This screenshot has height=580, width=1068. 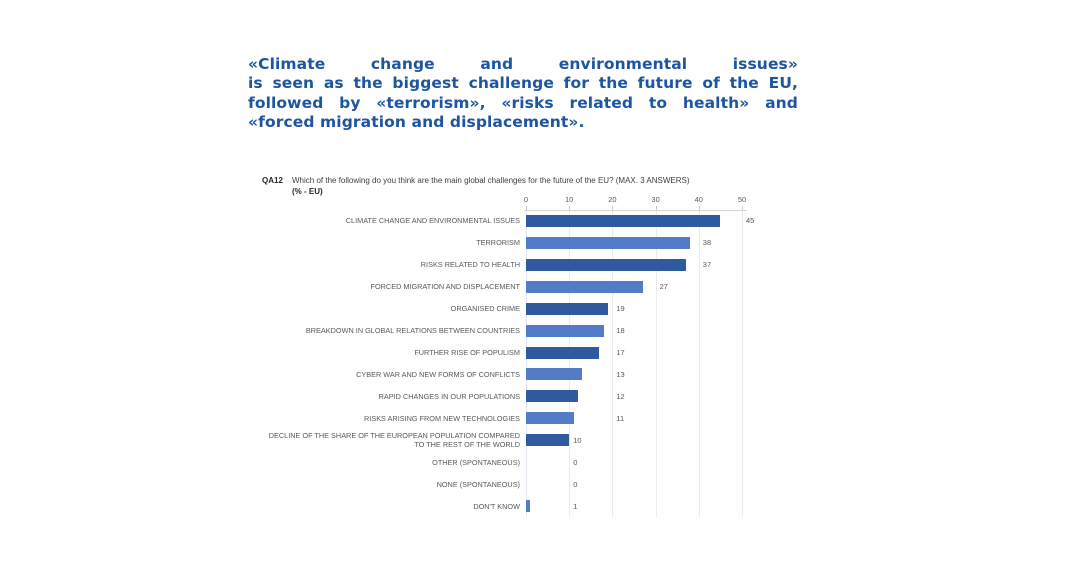 What do you see at coordinates (635, 210) in the screenshot?
I see `axis-line` at bounding box center [635, 210].